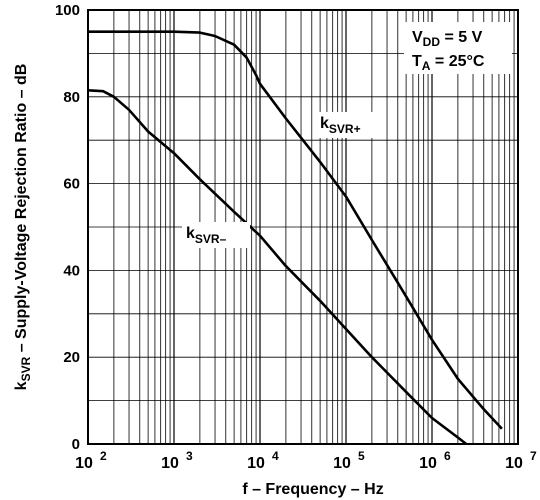 The image size is (540, 500). Describe the element at coordinates (361, 456) in the screenshot. I see `x-tick-exponent: 5` at that location.